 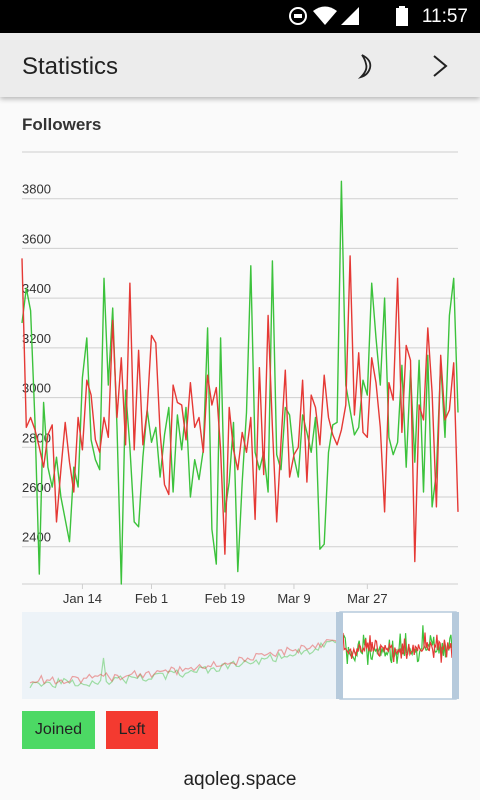 What do you see at coordinates (36, 338) in the screenshot?
I see `y-tick-label: 3200` at bounding box center [36, 338].